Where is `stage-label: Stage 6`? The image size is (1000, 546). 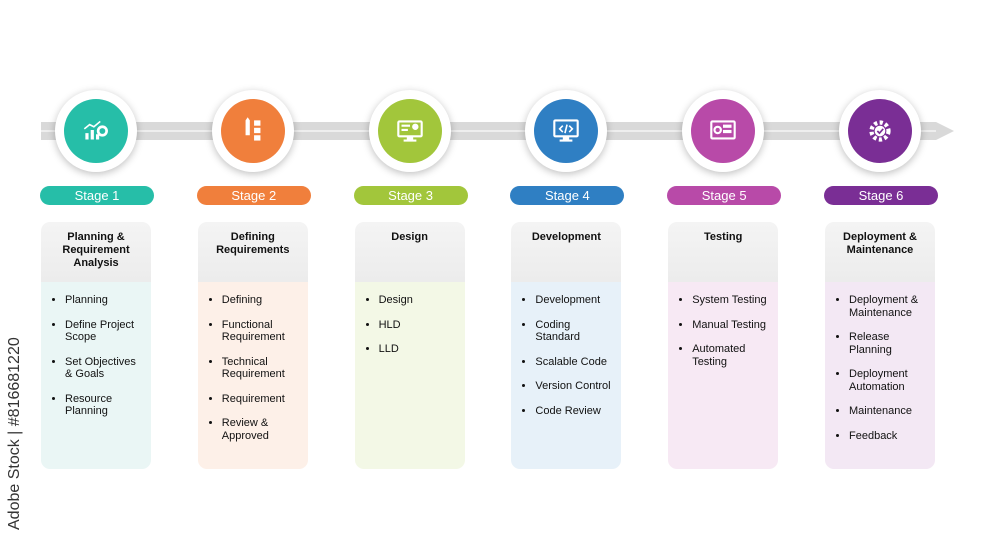
stage-label: Stage 6 is located at coordinates (881, 195).